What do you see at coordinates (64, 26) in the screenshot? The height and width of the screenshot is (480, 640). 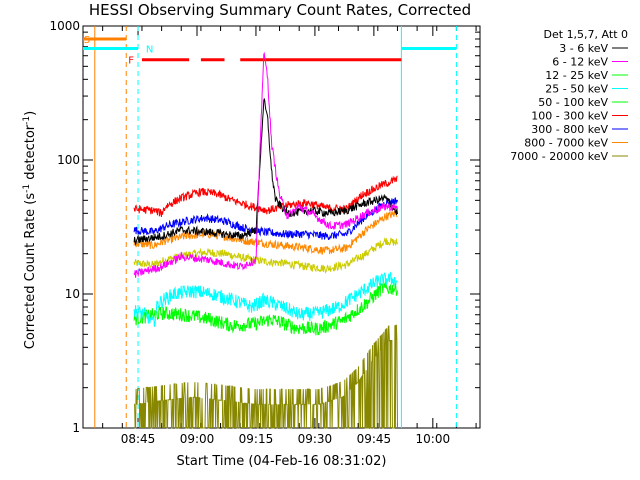 I see `y-tick-label: 1000` at bounding box center [64, 26].